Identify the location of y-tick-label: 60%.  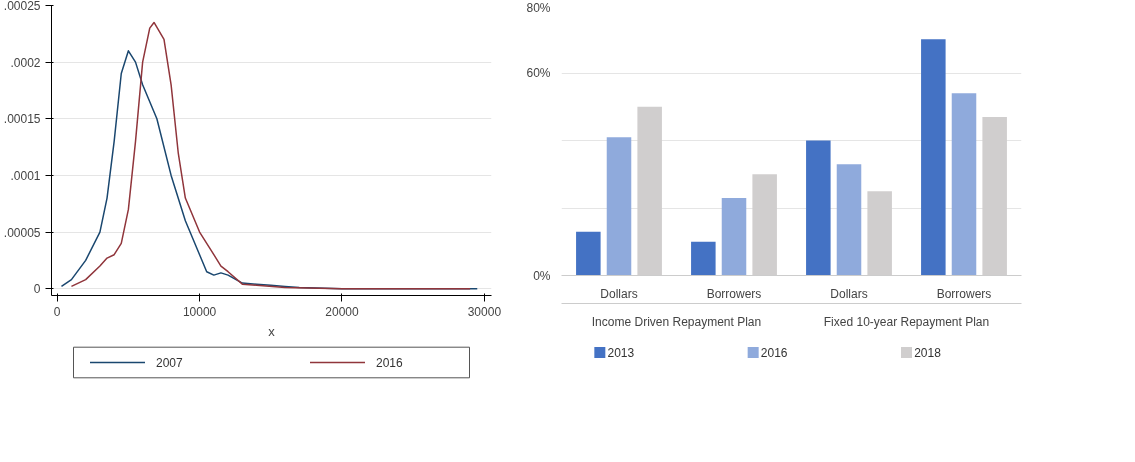
(538, 73).